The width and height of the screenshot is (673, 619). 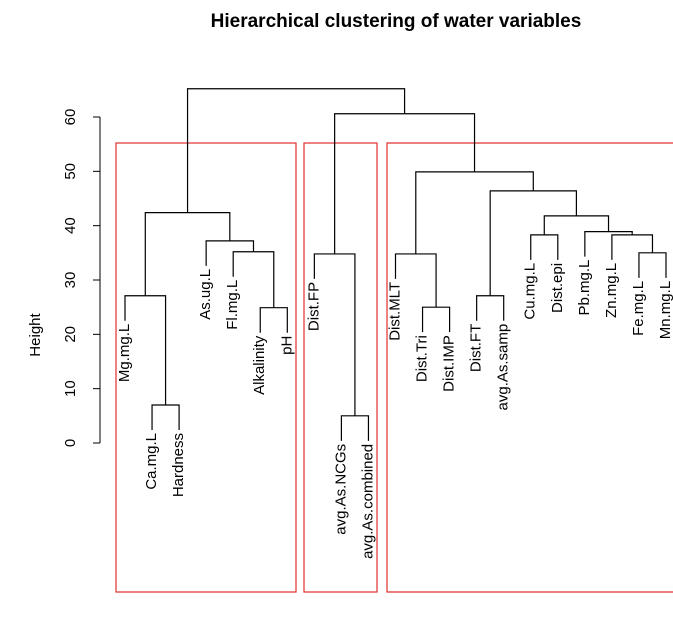 What do you see at coordinates (449, 363) in the screenshot?
I see `leaf-label: Dist.IMP` at bounding box center [449, 363].